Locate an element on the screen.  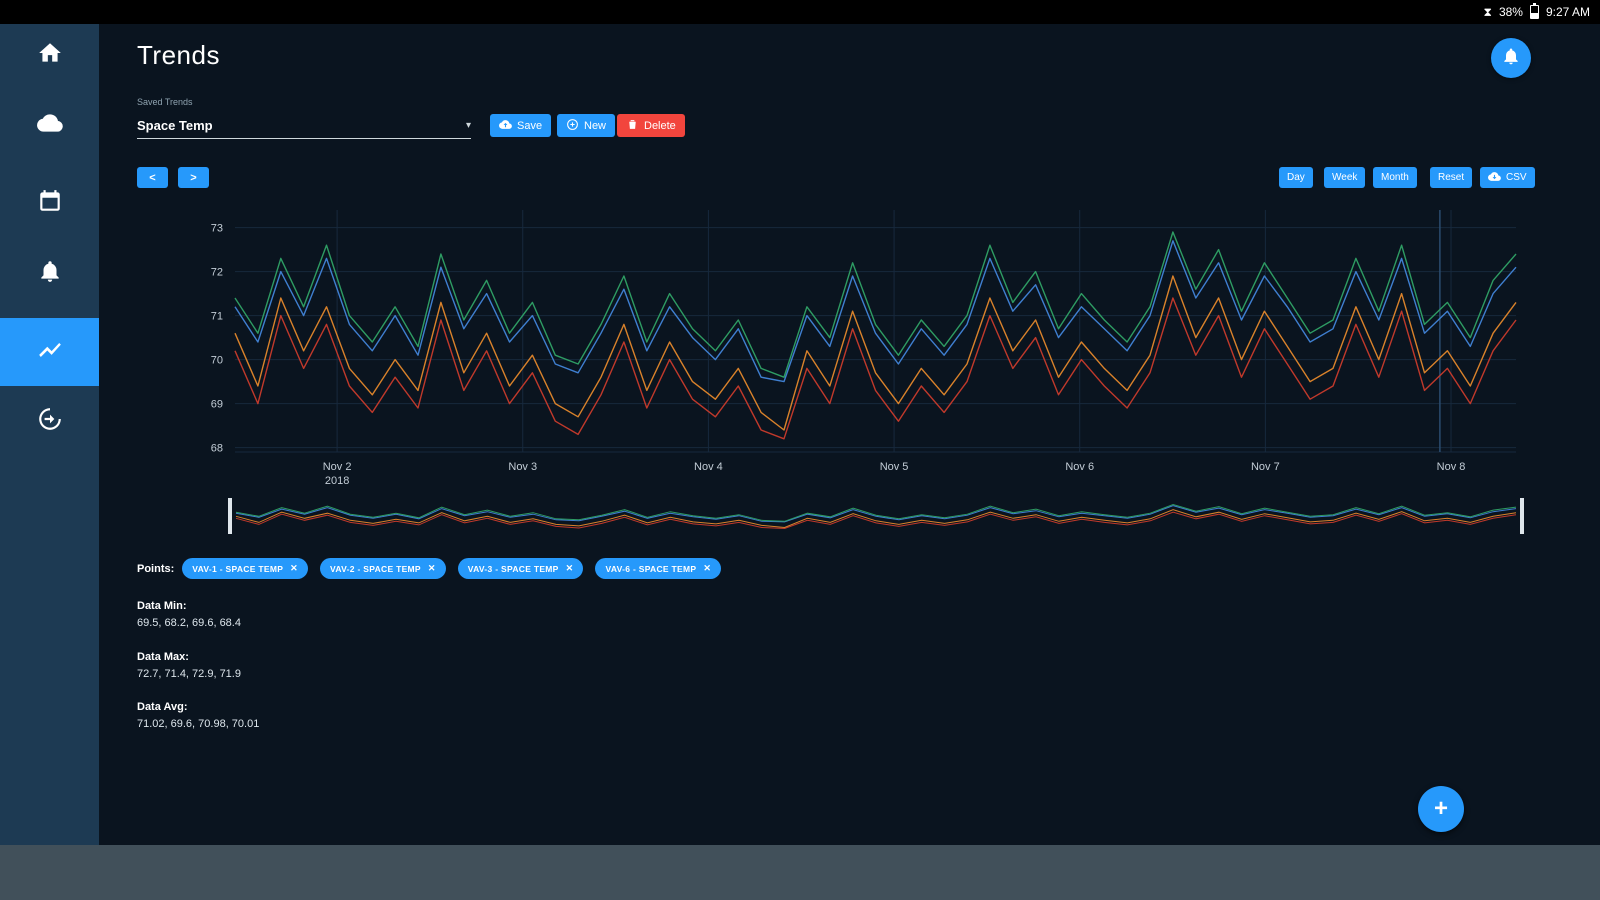
day-button: Day is located at coordinates (1296, 177).